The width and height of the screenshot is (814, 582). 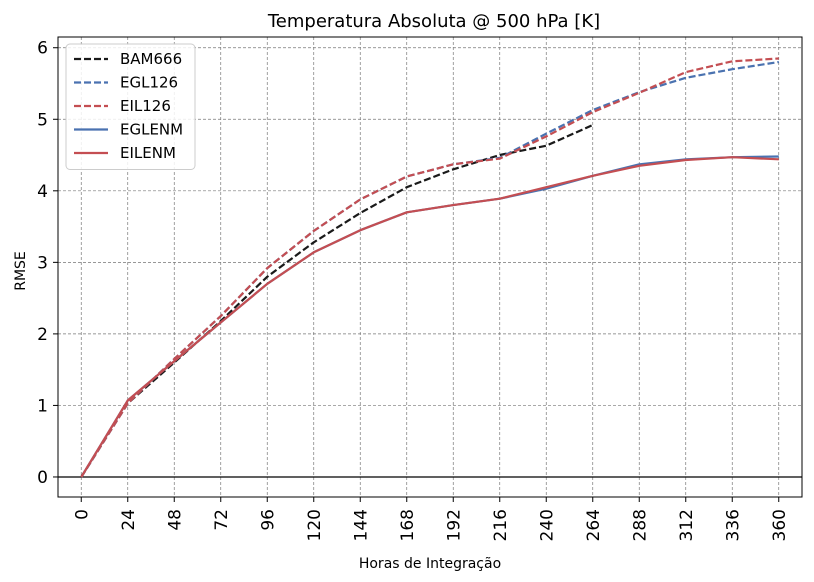 What do you see at coordinates (82, 514) in the screenshot?
I see `x-tick-label: 0` at bounding box center [82, 514].